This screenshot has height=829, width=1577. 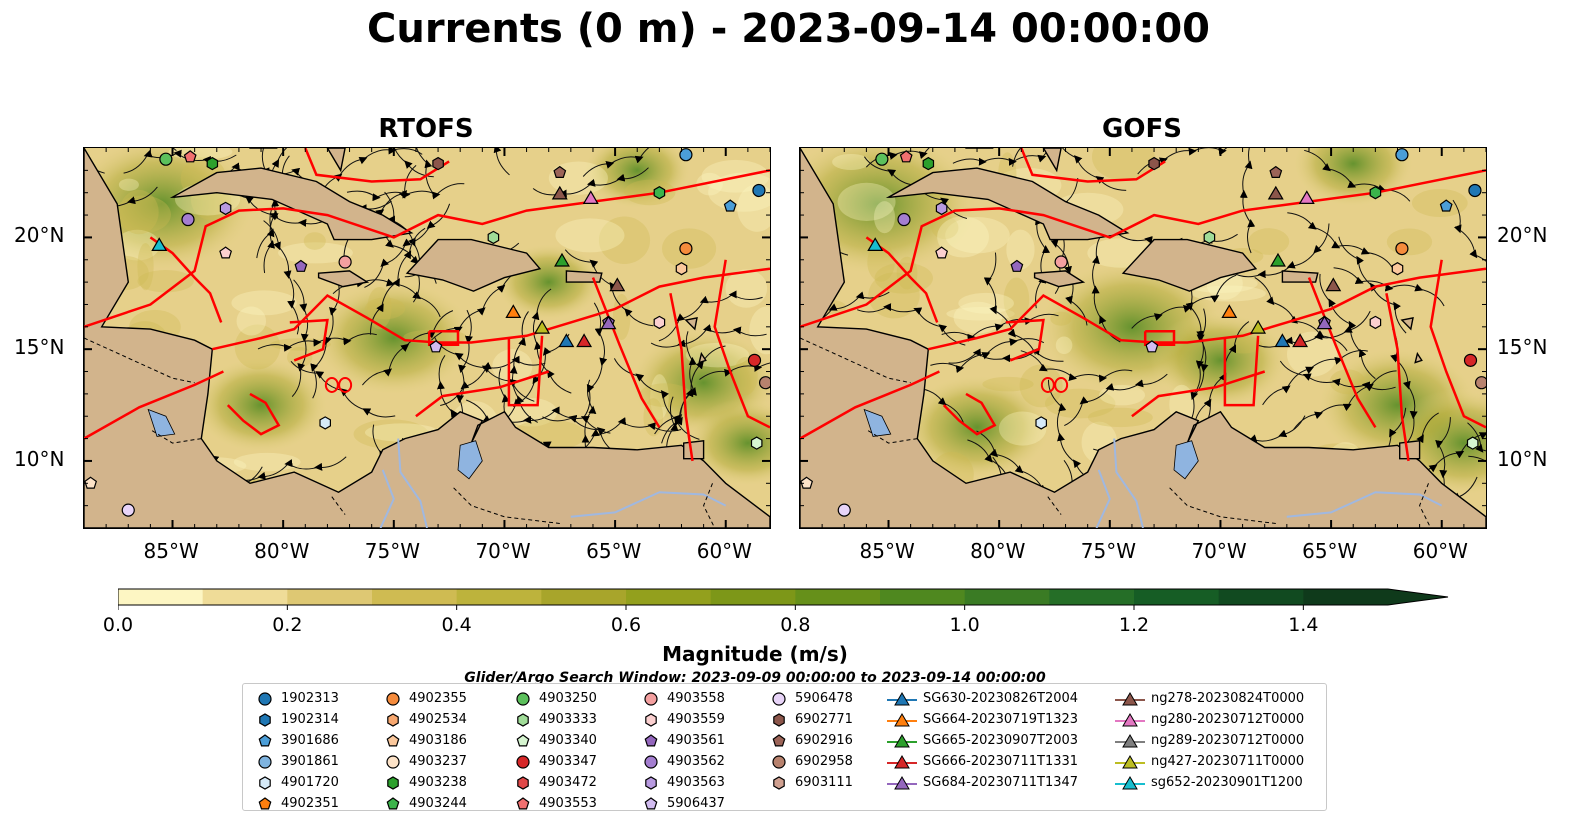 I want to click on legend-label: 4903250, so click(x=568, y=698).